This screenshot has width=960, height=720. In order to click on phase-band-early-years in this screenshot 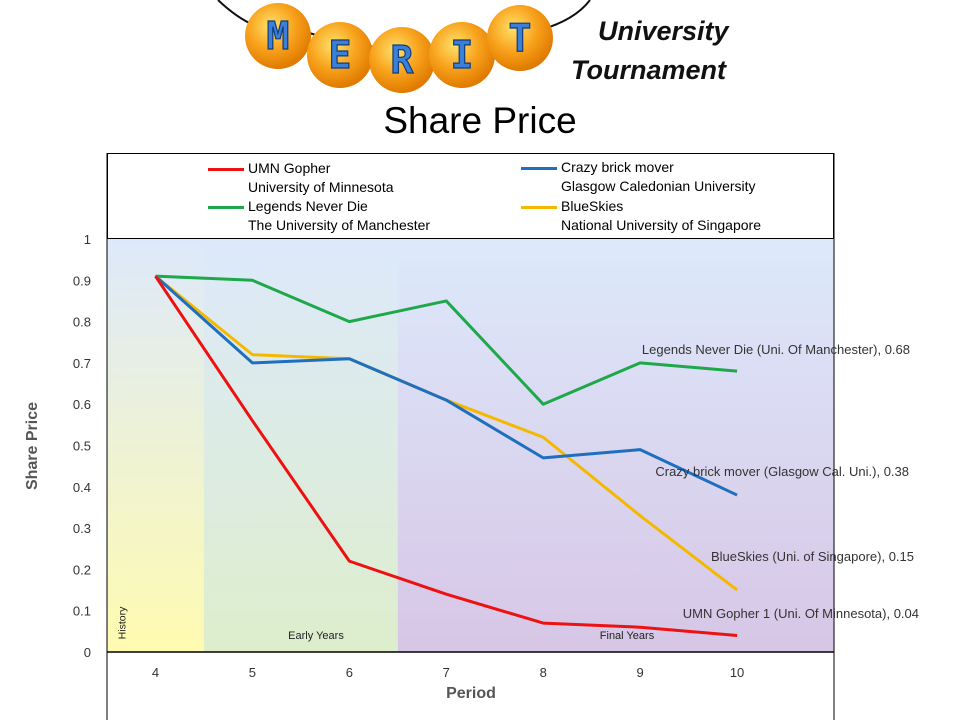, I will do `click(300, 445)`.